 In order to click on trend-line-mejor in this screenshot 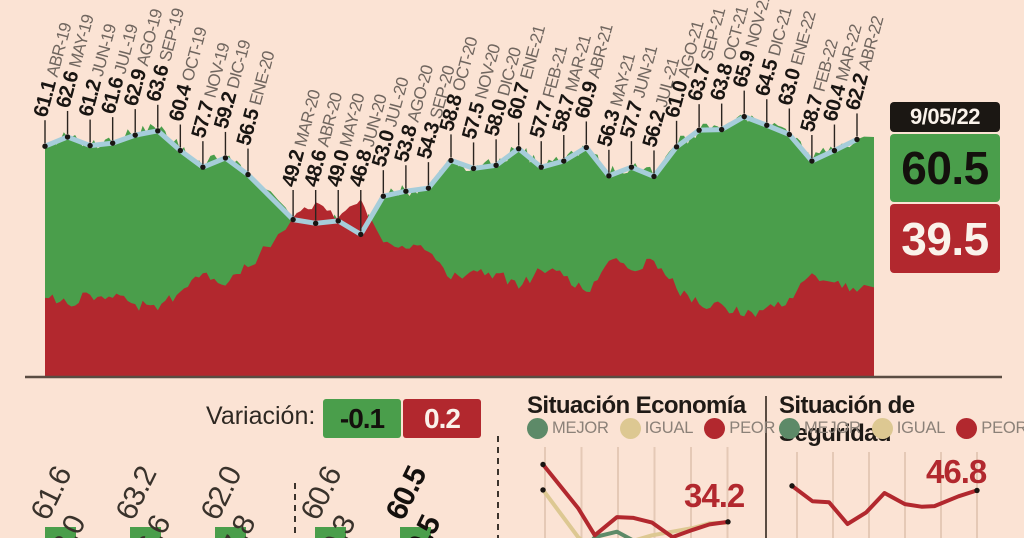, I will do `click(612, 533)`.